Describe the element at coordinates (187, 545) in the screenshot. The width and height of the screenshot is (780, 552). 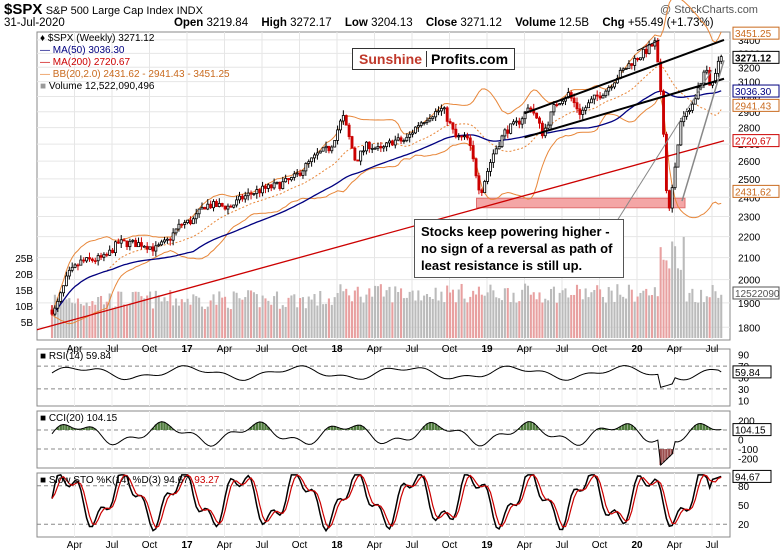
I see `x-tick-label: 17` at that location.